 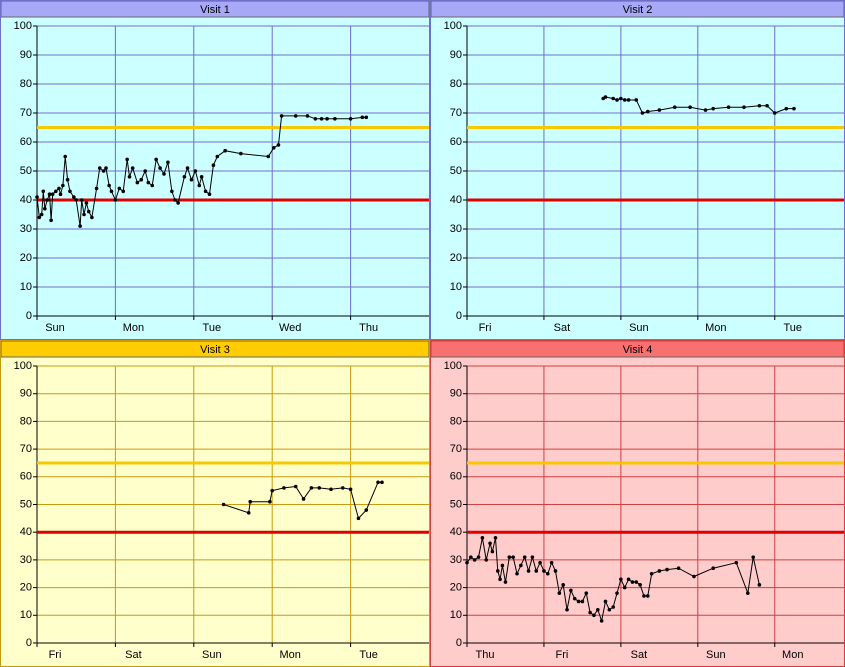 What do you see at coordinates (212, 328) in the screenshot?
I see `x-tick-label: Tue` at bounding box center [212, 328].